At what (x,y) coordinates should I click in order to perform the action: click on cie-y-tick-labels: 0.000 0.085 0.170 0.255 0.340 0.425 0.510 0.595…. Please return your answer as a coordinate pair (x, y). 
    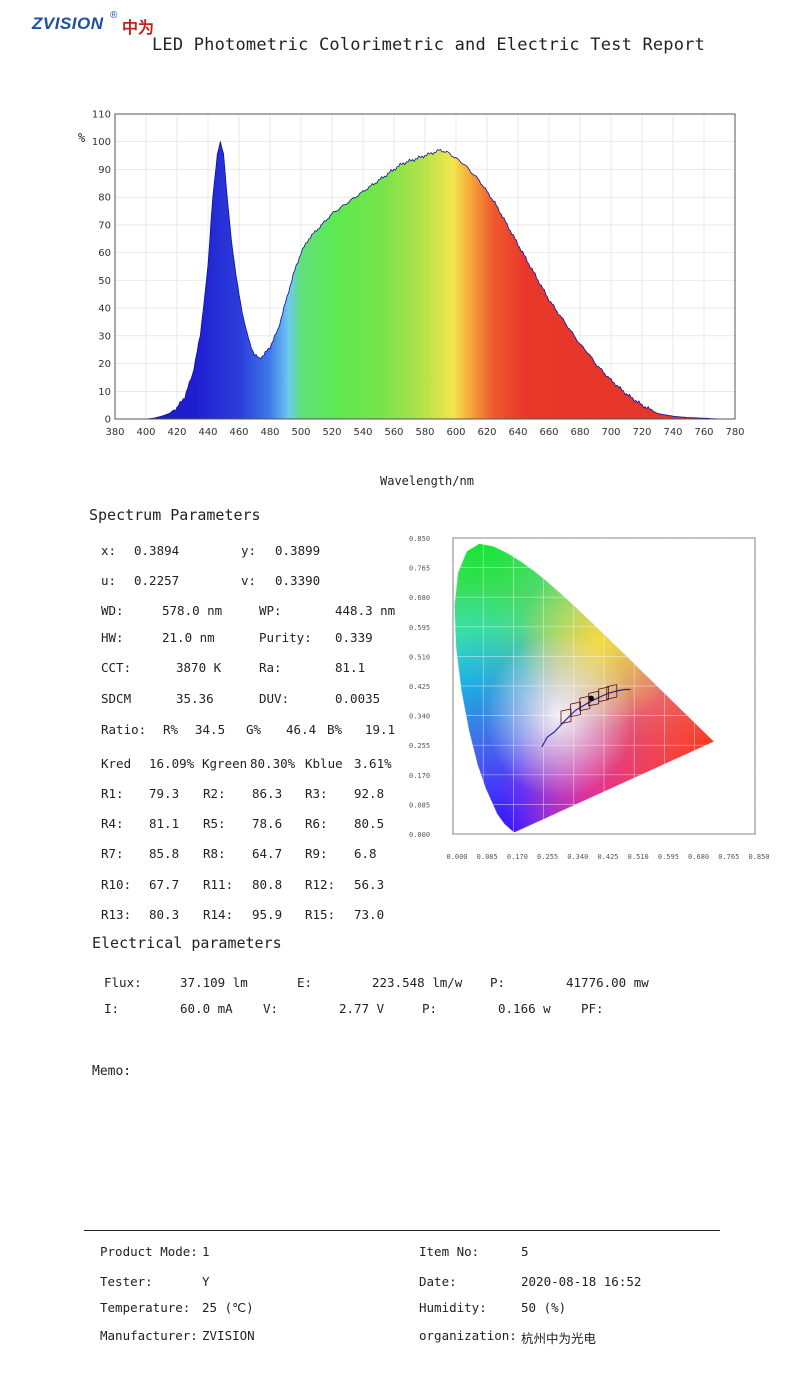
    Looking at the image, I should click on (419, 687).